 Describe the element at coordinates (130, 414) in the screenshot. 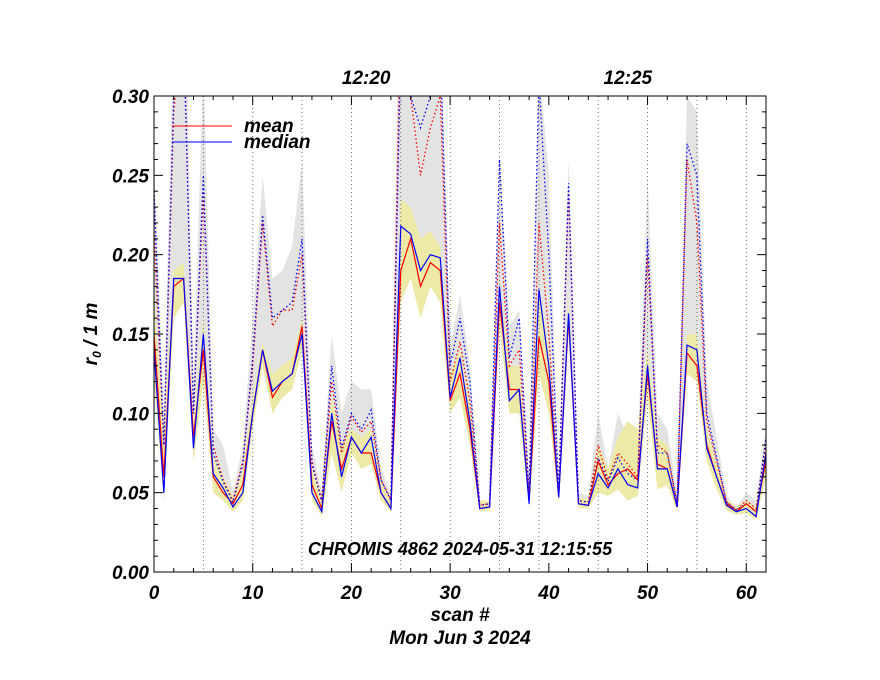

I see `y-tick-label: 0.10` at that location.